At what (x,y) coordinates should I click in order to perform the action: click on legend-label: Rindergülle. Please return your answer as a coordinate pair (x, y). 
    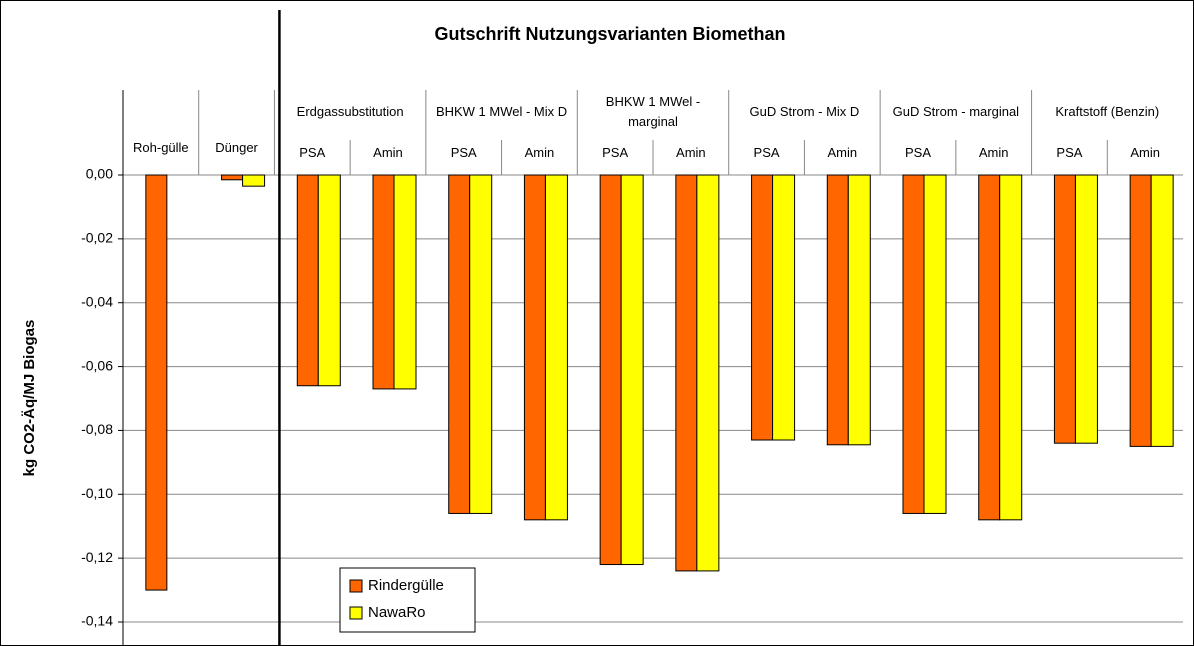
    Looking at the image, I should click on (406, 585).